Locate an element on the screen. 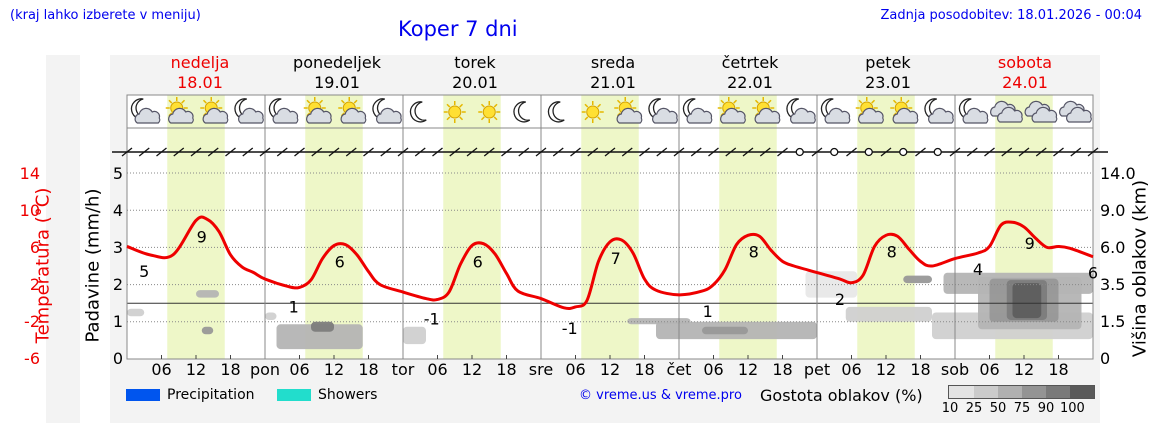  density-scale-number: 90 is located at coordinates (1046, 408).